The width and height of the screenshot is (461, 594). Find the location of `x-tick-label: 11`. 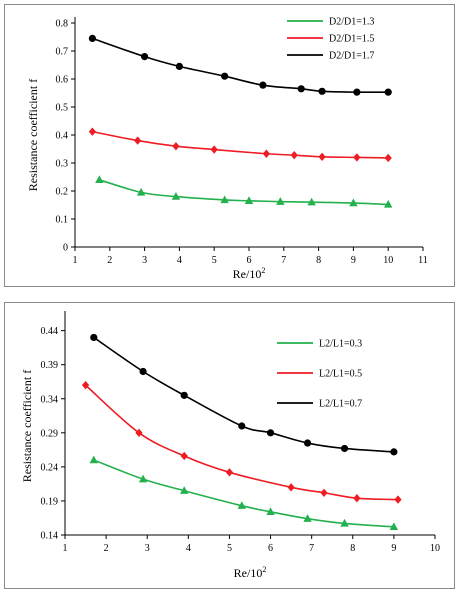

x-tick-label: 11 is located at coordinates (423, 260).